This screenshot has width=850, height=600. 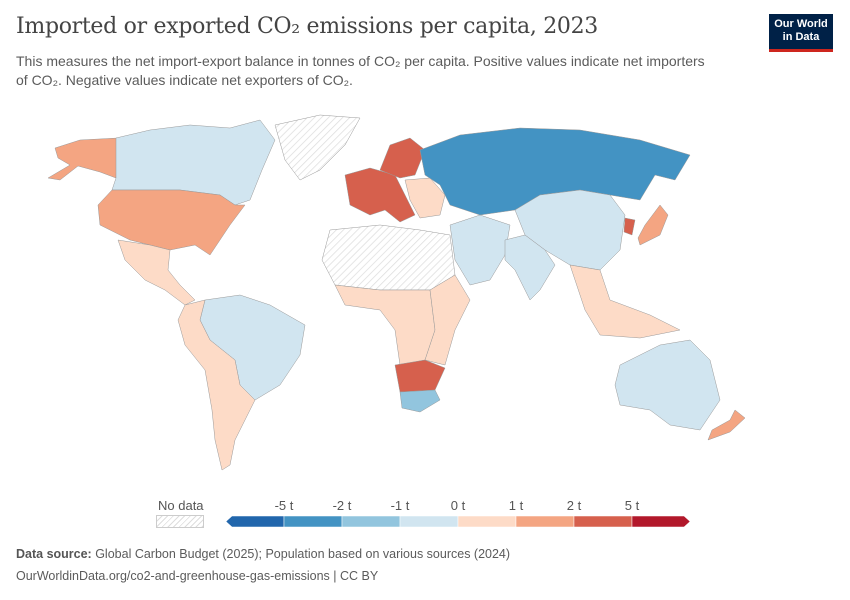 I want to click on region-east-africa, so click(x=447, y=320).